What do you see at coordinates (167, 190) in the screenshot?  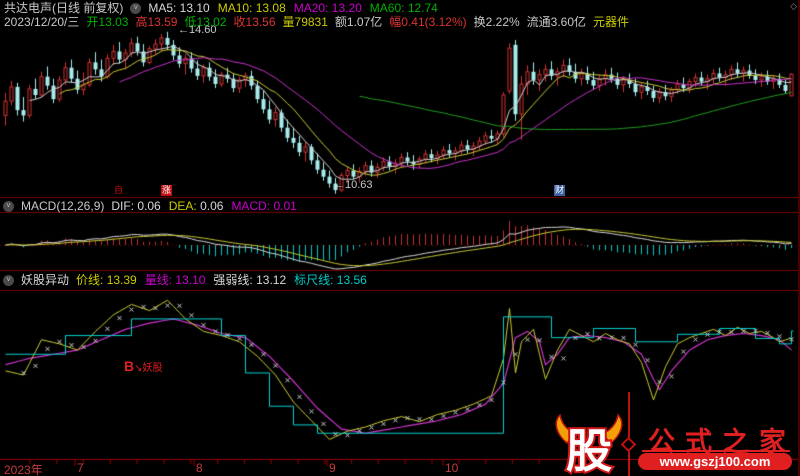 I see `event-marker-badge: 涨` at bounding box center [167, 190].